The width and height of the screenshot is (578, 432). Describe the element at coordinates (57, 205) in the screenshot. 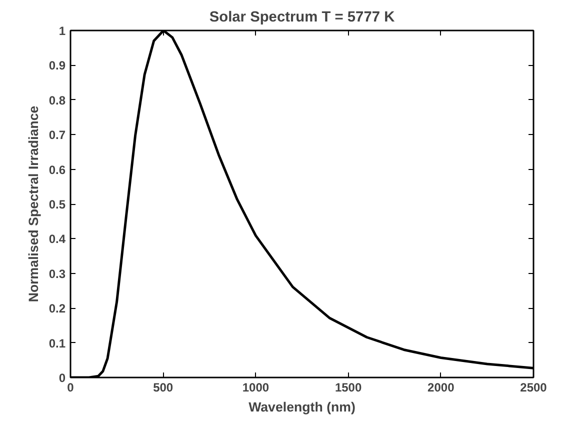

I see `y-tick-label: 0.5` at that location.